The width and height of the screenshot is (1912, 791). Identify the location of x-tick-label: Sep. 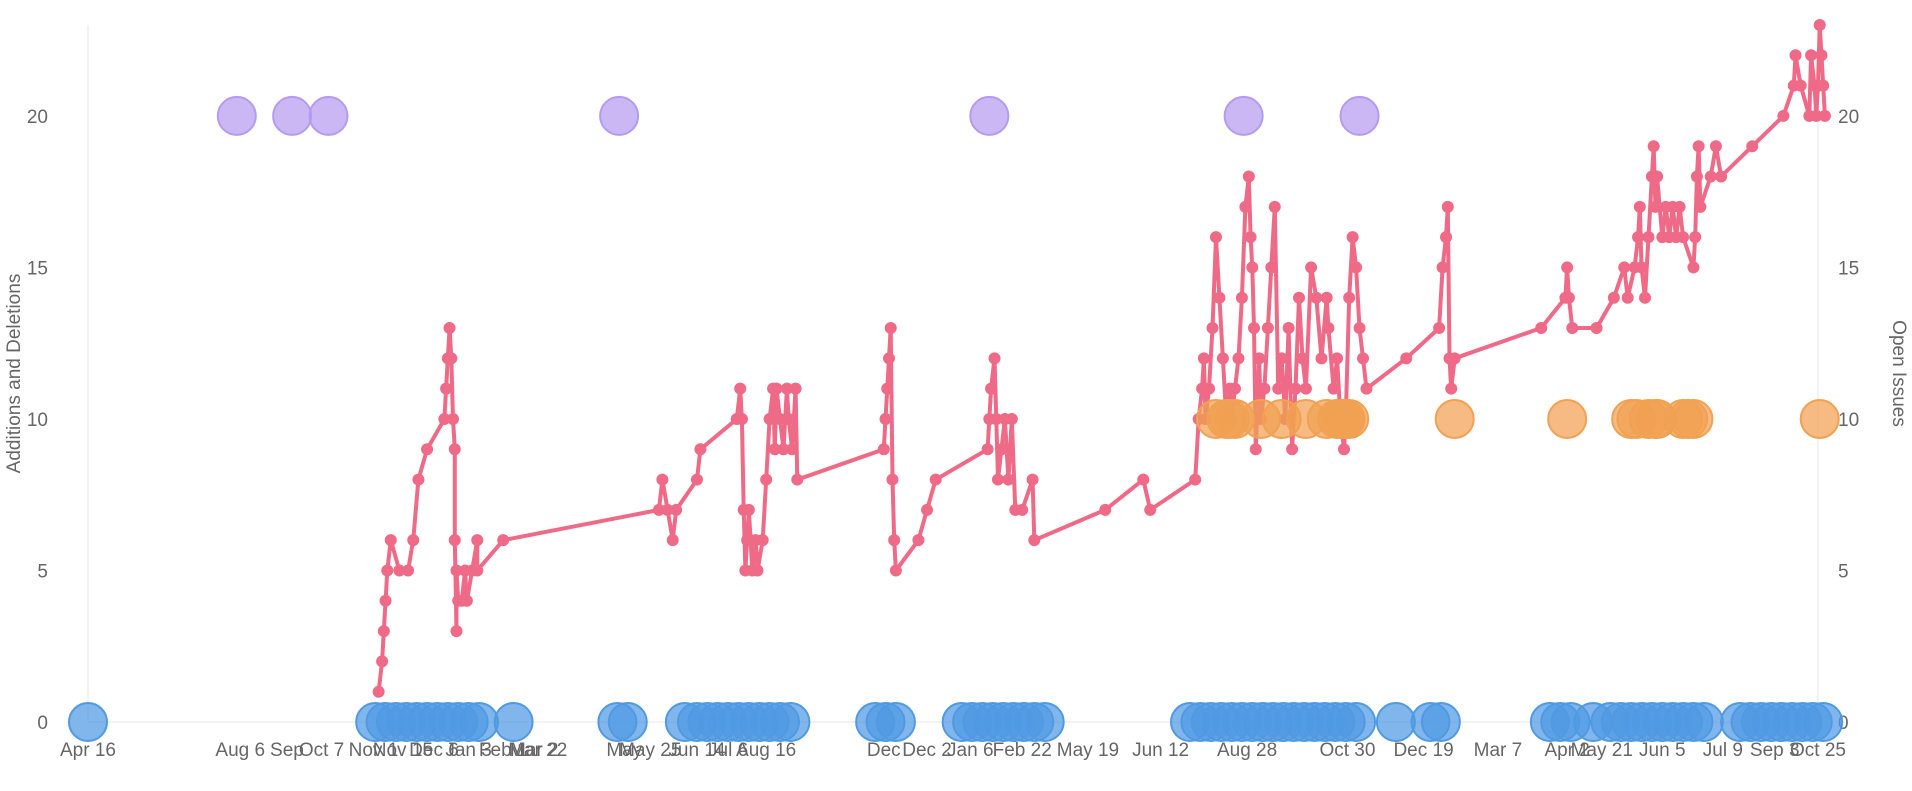
(287, 750).